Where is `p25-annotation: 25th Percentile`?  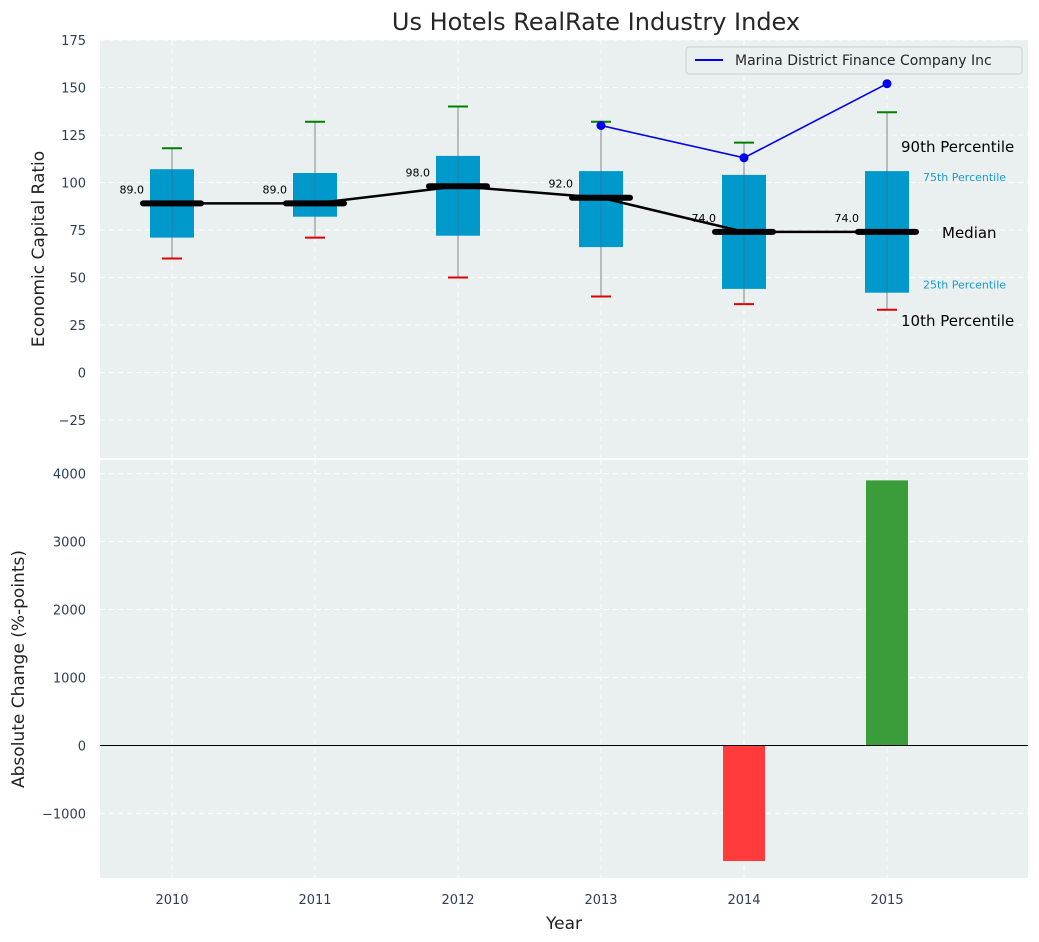 p25-annotation: 25th Percentile is located at coordinates (964, 285).